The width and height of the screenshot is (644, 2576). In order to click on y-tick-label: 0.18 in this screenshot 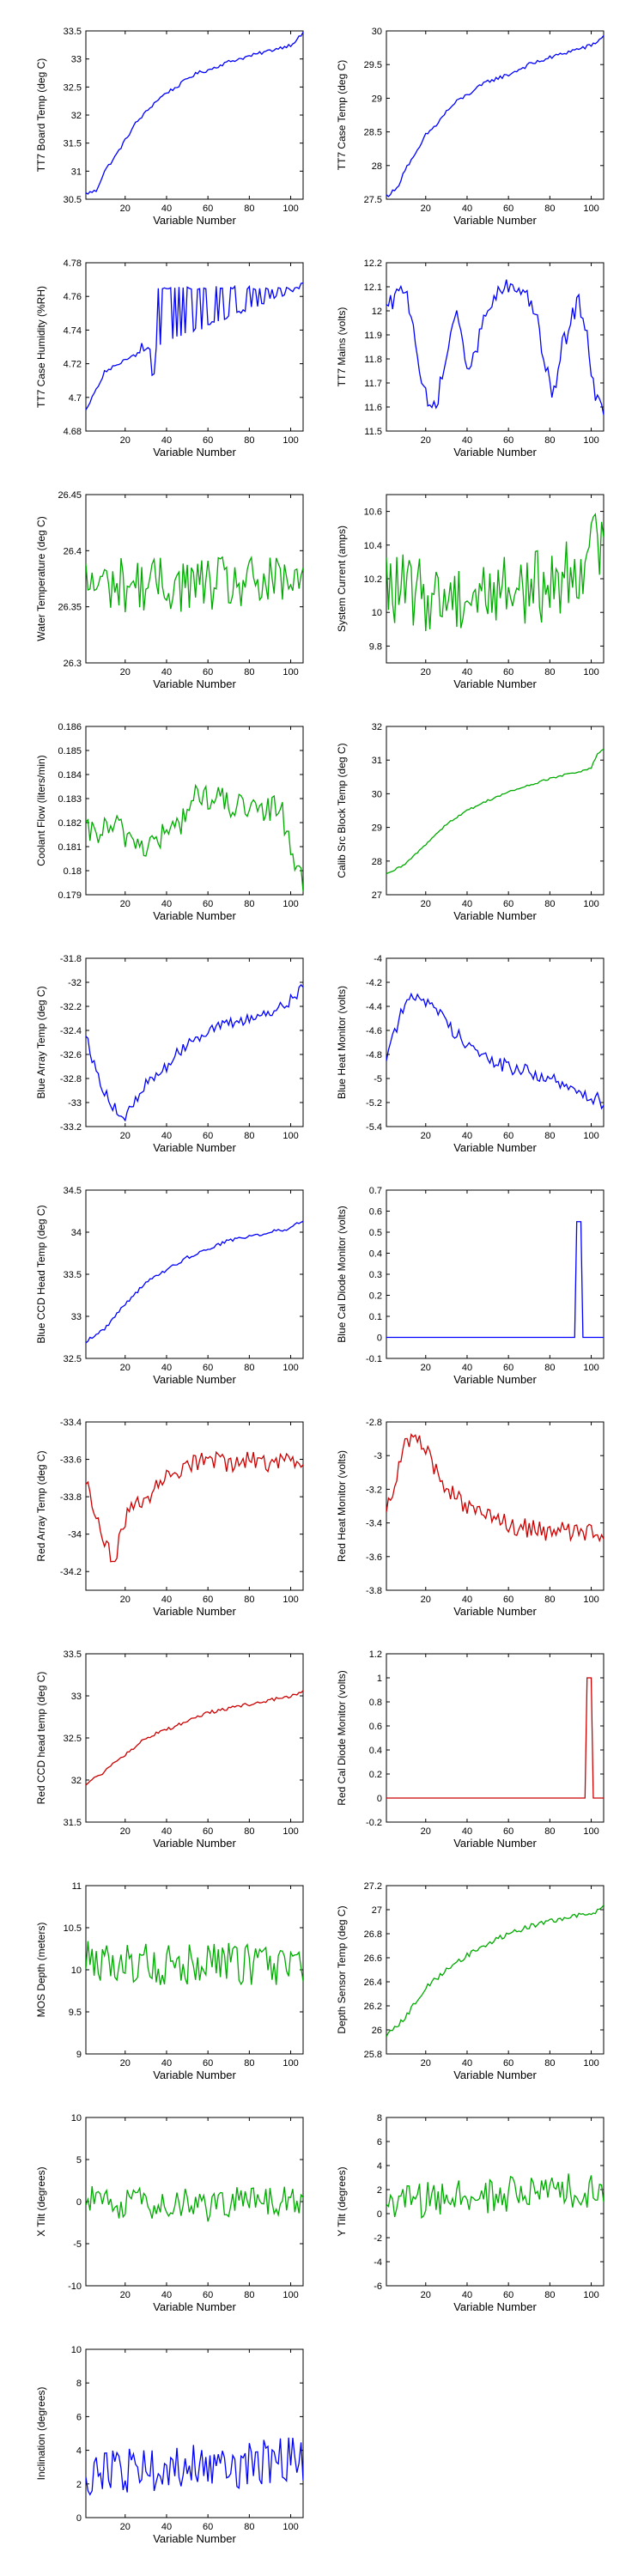, I will do `click(73, 872)`.